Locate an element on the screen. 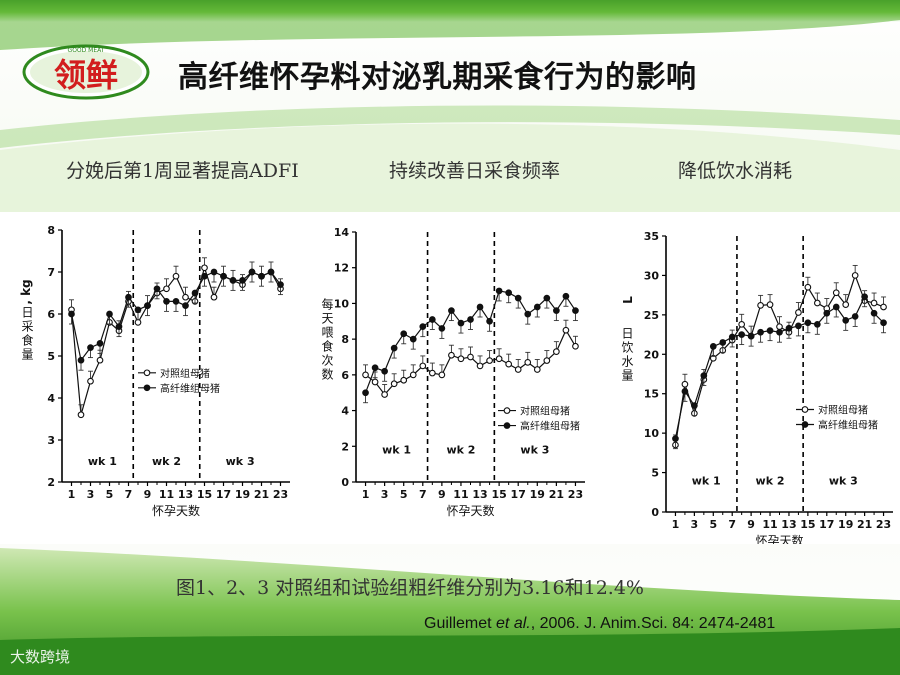 This screenshot has width=900, height=675. y-axis-label: 每天喂食次数 is located at coordinates (327, 339).